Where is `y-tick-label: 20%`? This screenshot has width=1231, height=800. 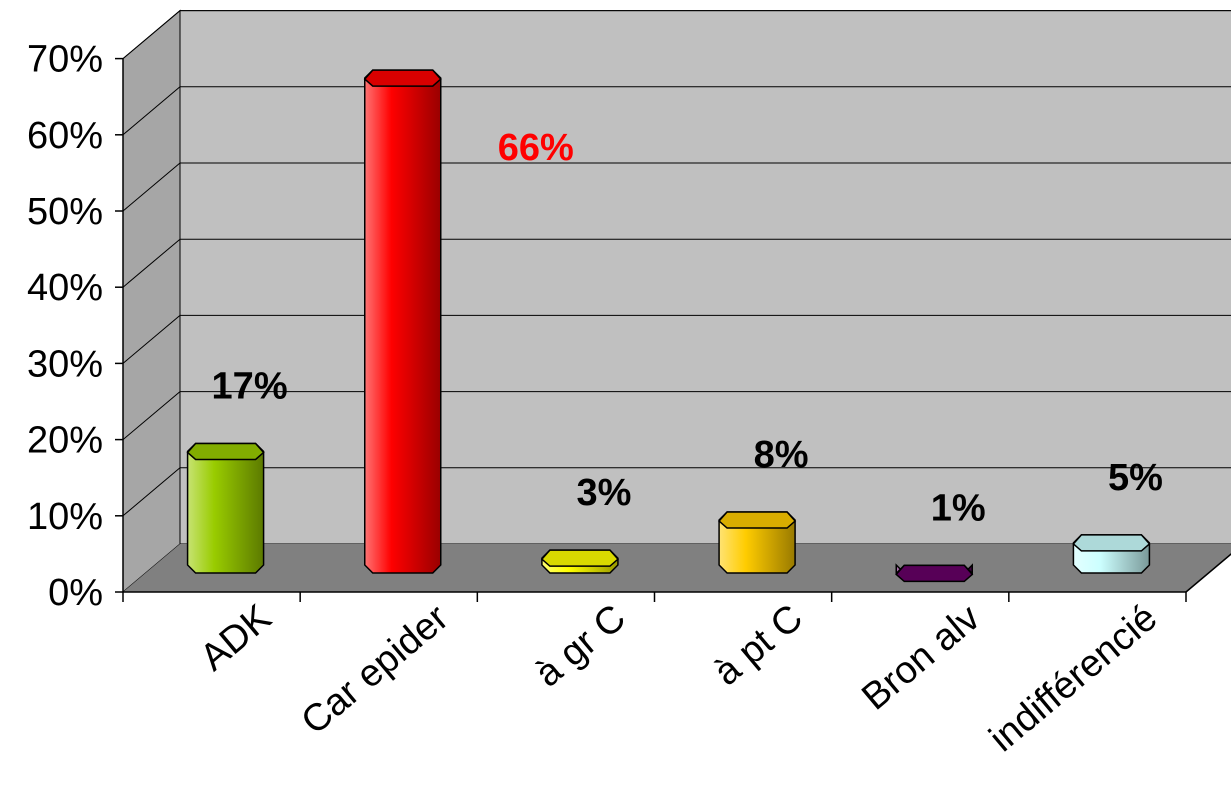 y-tick-label: 20% is located at coordinates (65, 441).